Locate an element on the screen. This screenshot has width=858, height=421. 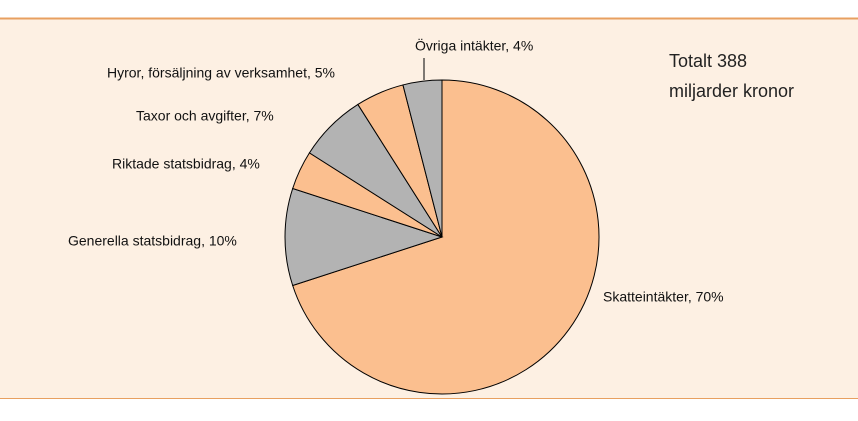
annotation: miljarder kronor is located at coordinates (731, 91).